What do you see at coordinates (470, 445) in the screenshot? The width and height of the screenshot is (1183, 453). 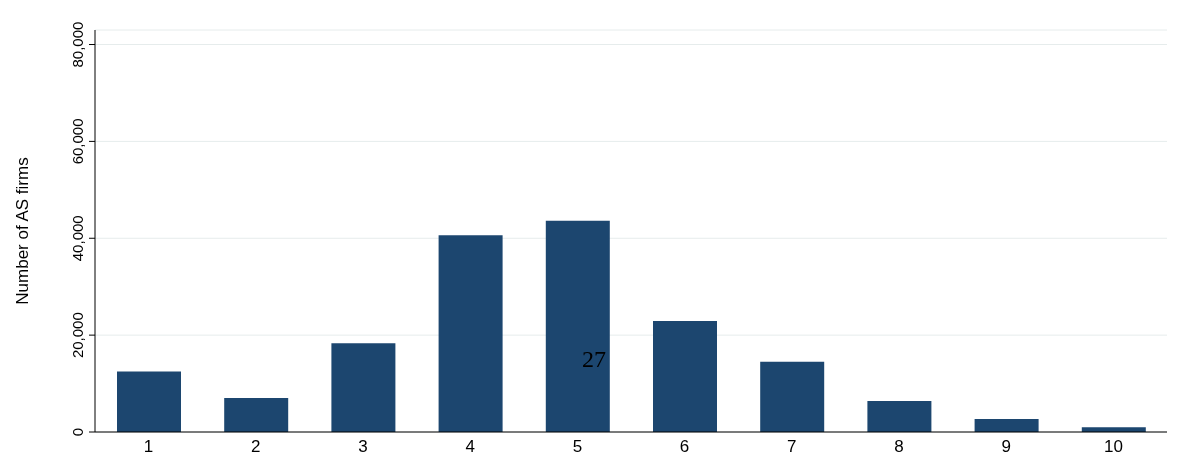 I see `x-tick-label: 4` at bounding box center [470, 445].